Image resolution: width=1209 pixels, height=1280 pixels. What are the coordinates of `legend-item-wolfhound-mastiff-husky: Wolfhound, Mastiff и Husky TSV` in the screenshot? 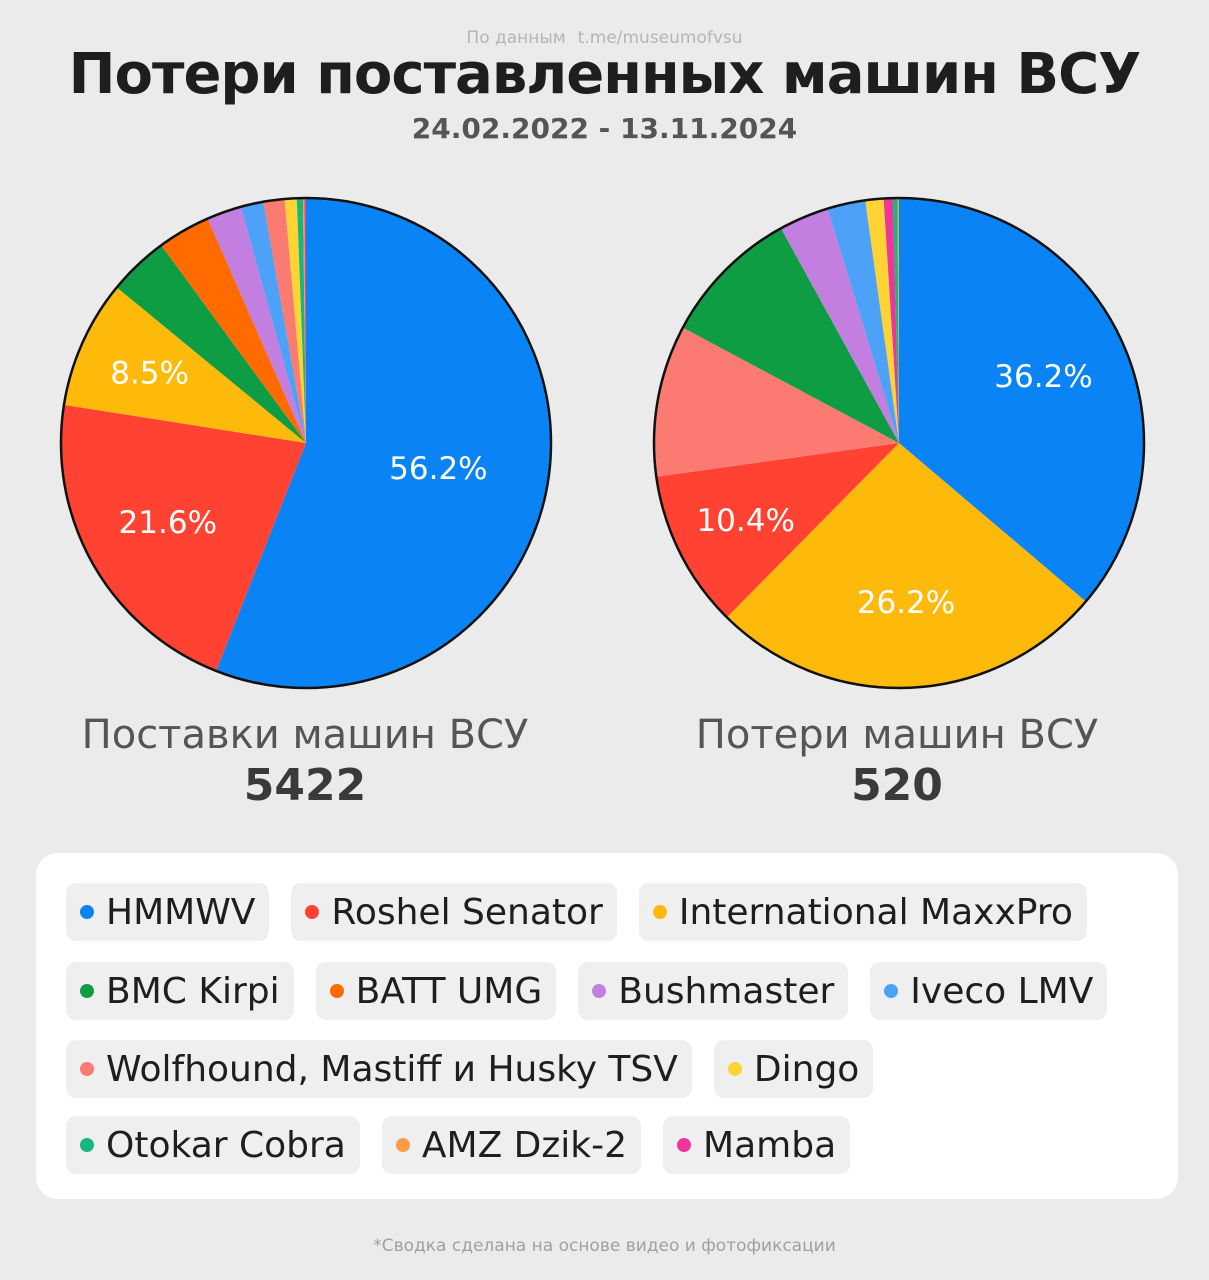 It's located at (379, 1069).